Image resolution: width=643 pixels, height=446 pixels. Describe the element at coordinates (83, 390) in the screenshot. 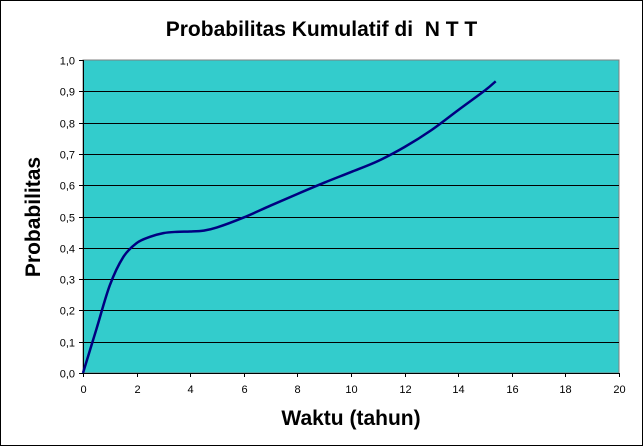

I see `x-tick-label: 0` at that location.